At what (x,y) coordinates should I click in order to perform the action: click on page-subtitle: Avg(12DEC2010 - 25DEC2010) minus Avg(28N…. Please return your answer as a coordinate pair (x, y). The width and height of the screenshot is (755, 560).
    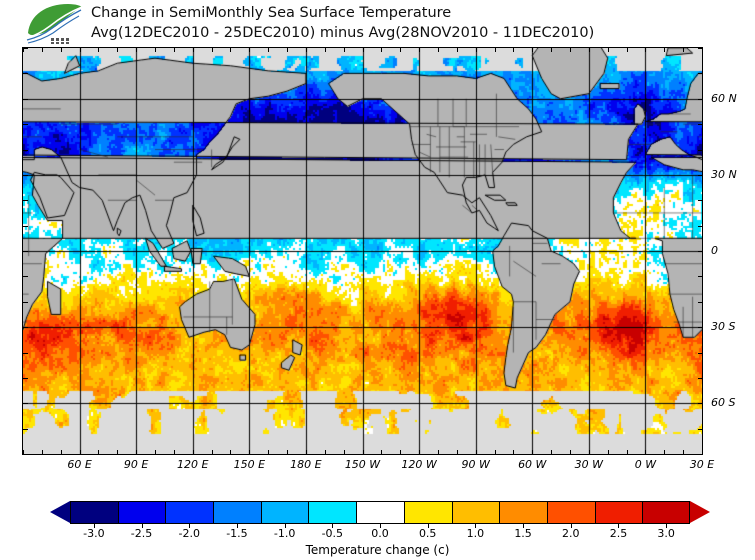
    Looking at the image, I should click on (343, 33).